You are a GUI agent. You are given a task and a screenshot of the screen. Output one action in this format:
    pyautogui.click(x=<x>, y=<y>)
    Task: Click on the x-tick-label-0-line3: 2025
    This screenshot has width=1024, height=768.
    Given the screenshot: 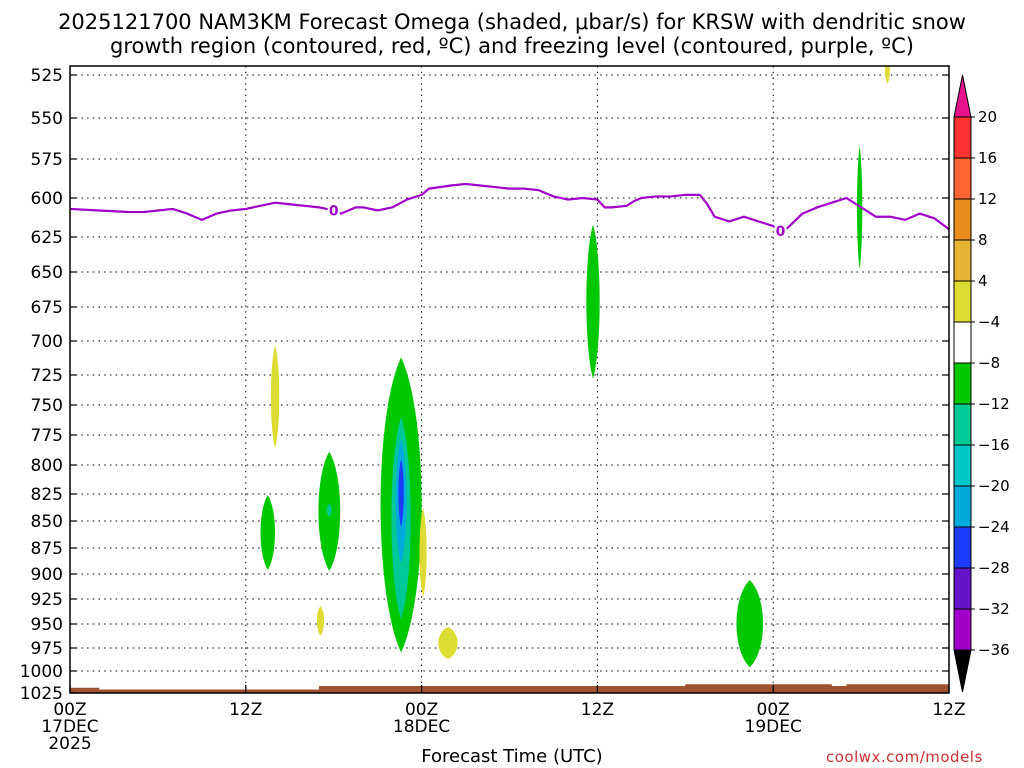 What is the action you would take?
    pyautogui.click(x=70, y=744)
    